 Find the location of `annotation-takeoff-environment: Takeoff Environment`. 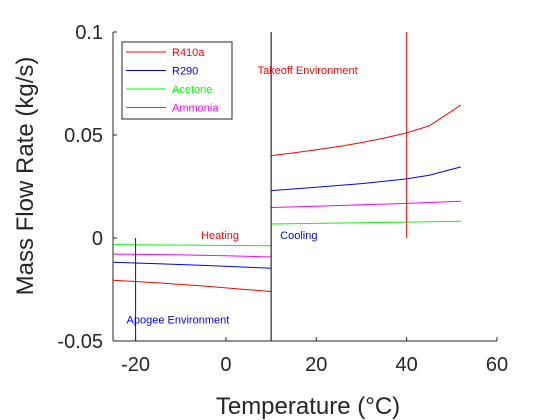

annotation-takeoff-environment: Takeoff Environment is located at coordinates (308, 71).